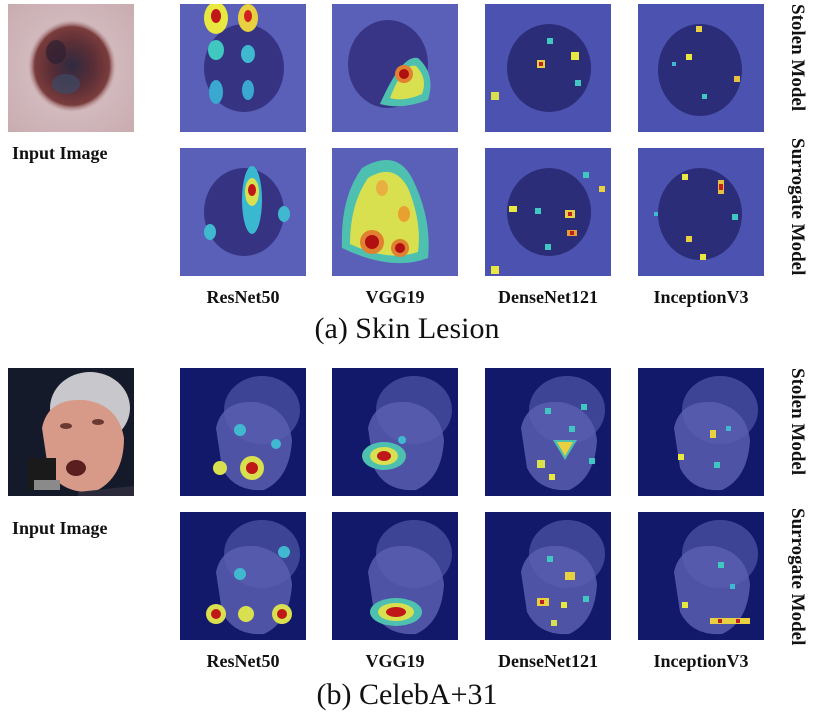 The image size is (814, 718). I want to click on caption-a: (a) Skin Lesion, so click(407, 328).